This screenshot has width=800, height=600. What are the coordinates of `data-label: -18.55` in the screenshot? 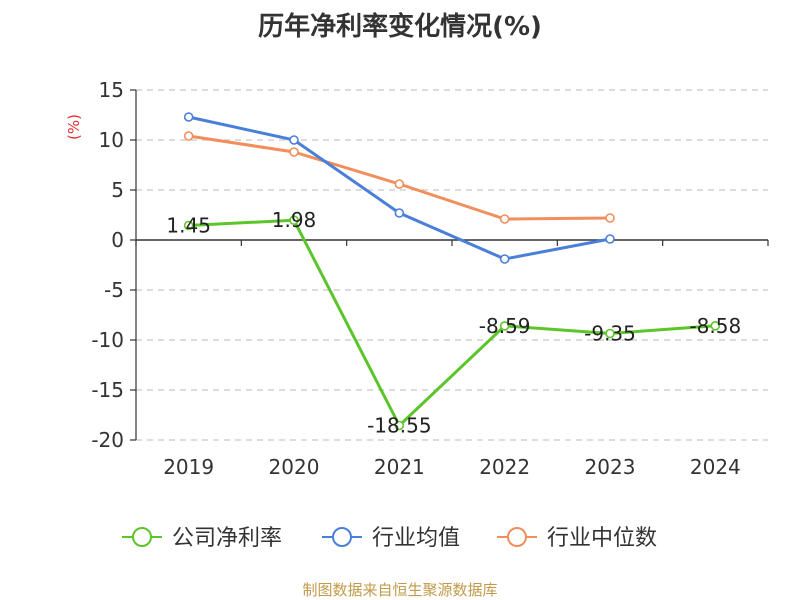 It's located at (399, 426).